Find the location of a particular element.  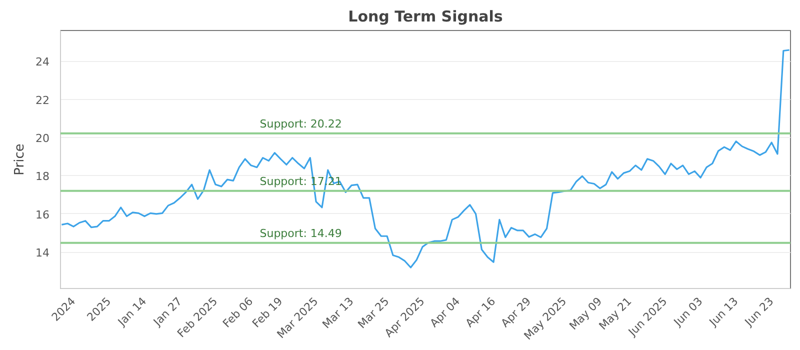

x-tick-label: Jan 14 is located at coordinates (132, 312).